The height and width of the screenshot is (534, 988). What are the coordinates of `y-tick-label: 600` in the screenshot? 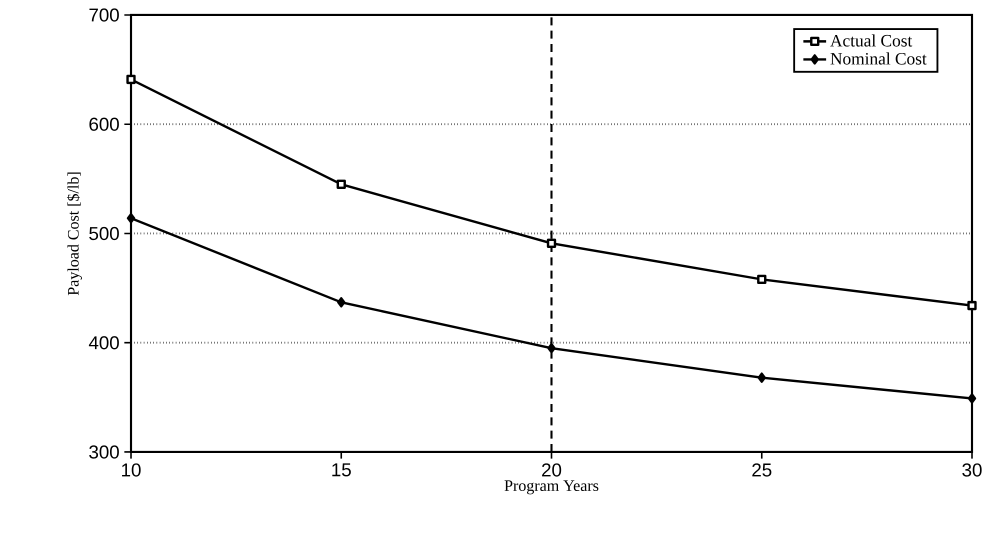 It's located at (104, 124).